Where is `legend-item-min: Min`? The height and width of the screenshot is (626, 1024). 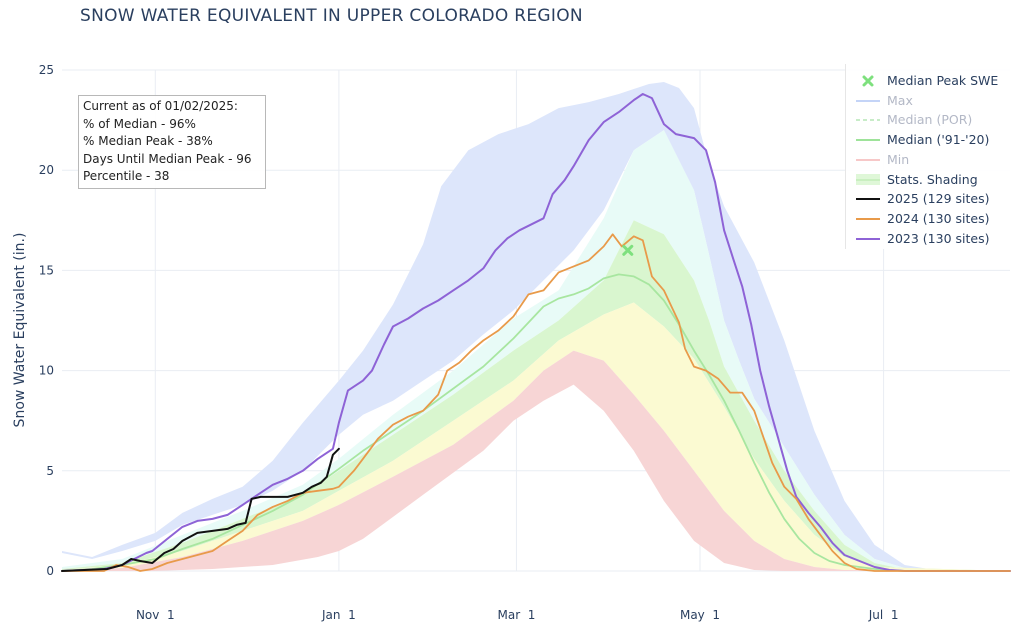 legend-item-min: Min is located at coordinates (881, 159).